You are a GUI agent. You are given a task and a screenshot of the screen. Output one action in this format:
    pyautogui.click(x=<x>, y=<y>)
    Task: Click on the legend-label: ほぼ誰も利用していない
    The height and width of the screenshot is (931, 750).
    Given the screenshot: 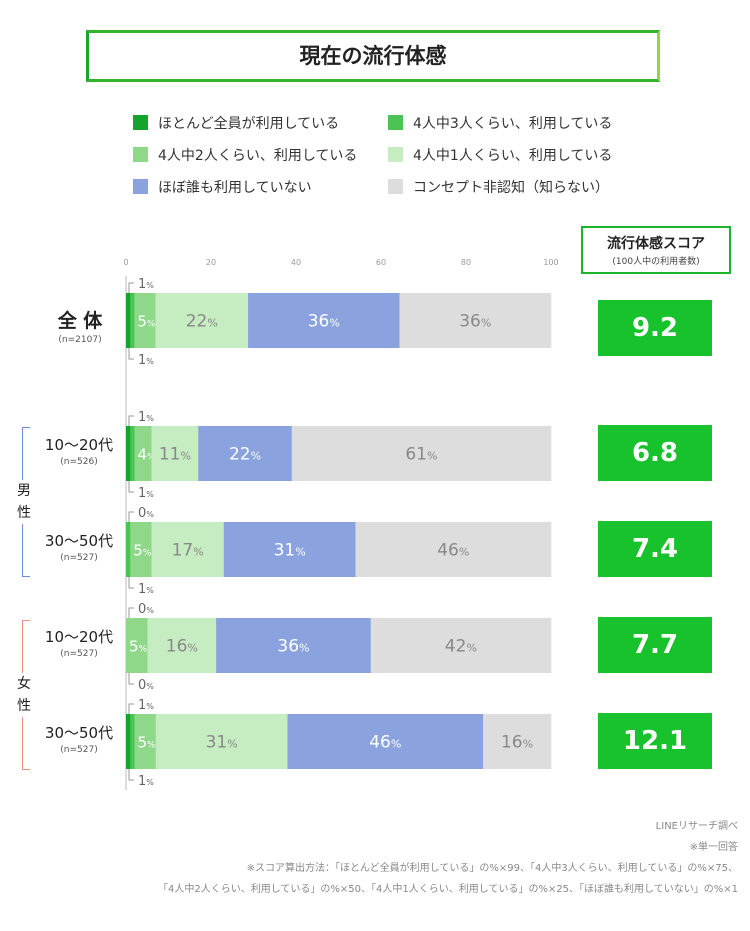 What is the action you would take?
    pyautogui.click(x=235, y=188)
    